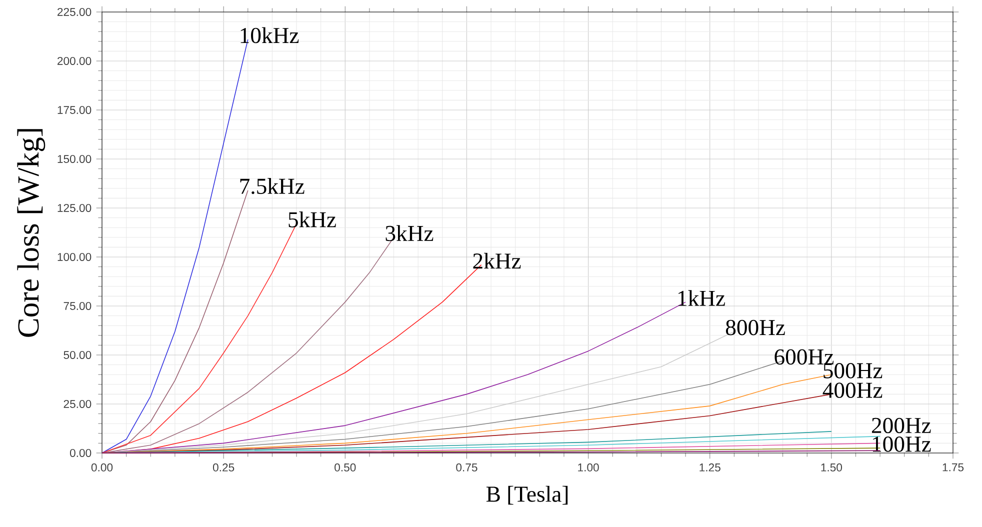 The width and height of the screenshot is (982, 527). I want to click on y-tick-label: 100.00, so click(75, 256).